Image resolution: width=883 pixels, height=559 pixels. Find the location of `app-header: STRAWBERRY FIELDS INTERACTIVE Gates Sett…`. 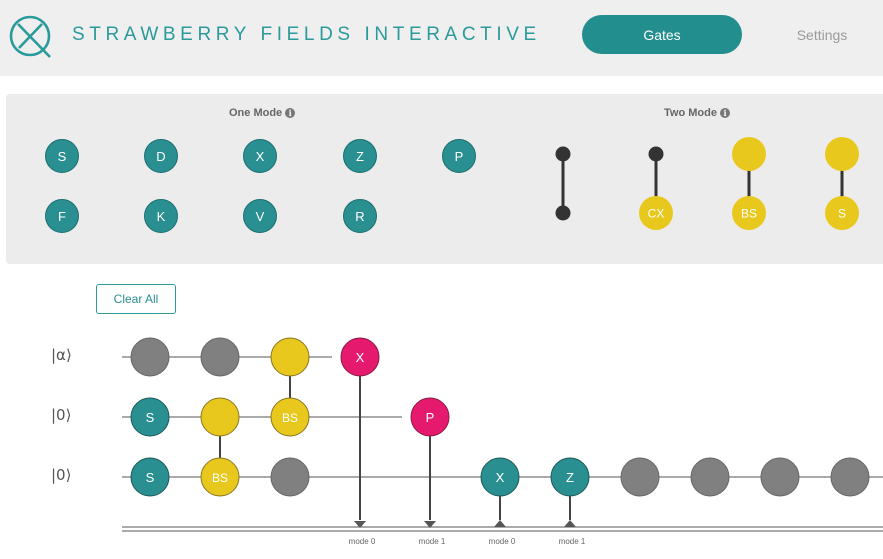

app-header: STRAWBERRY FIELDS INTERACTIVE Gates Sett… is located at coordinates (441, 38).